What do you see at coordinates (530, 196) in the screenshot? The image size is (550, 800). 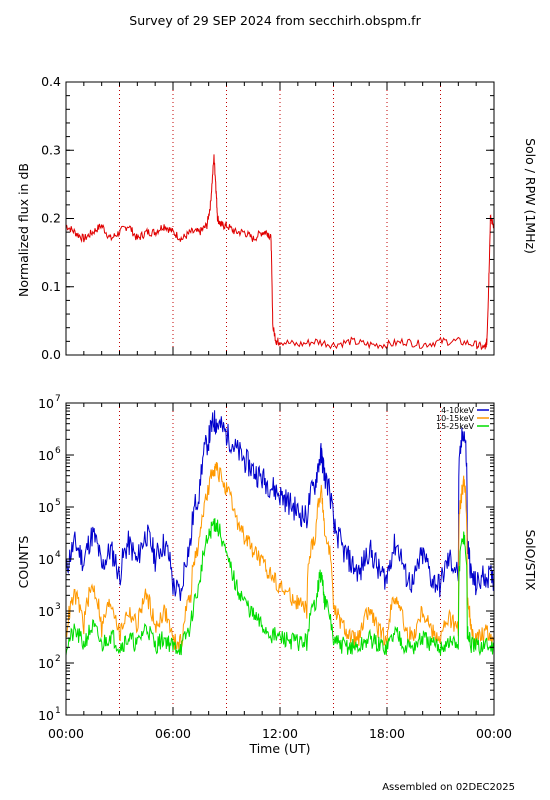 I see `rpw-right-label: Solo / RPW (1MHz)` at bounding box center [530, 196].